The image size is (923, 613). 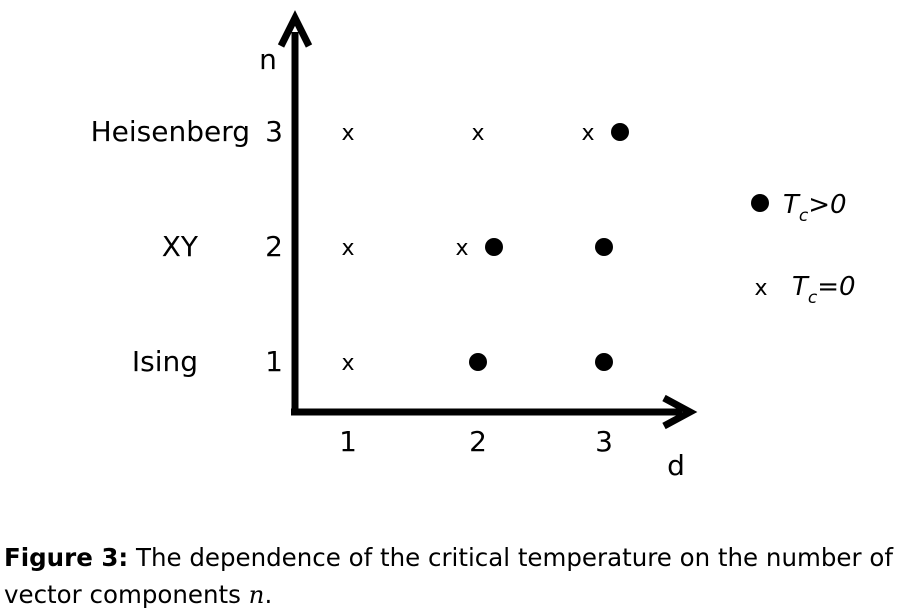 What do you see at coordinates (348, 441) in the screenshot?
I see `x-tick-1: 1` at bounding box center [348, 441].